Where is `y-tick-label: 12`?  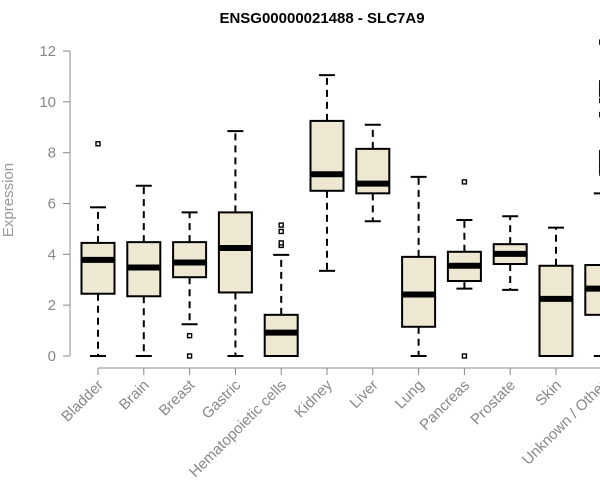 y-tick-label: 12 is located at coordinates (47, 51).